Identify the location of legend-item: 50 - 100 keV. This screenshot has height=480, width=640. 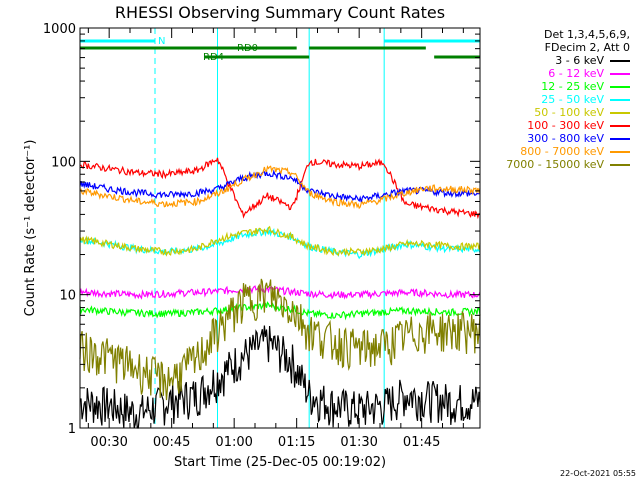
(568, 112).